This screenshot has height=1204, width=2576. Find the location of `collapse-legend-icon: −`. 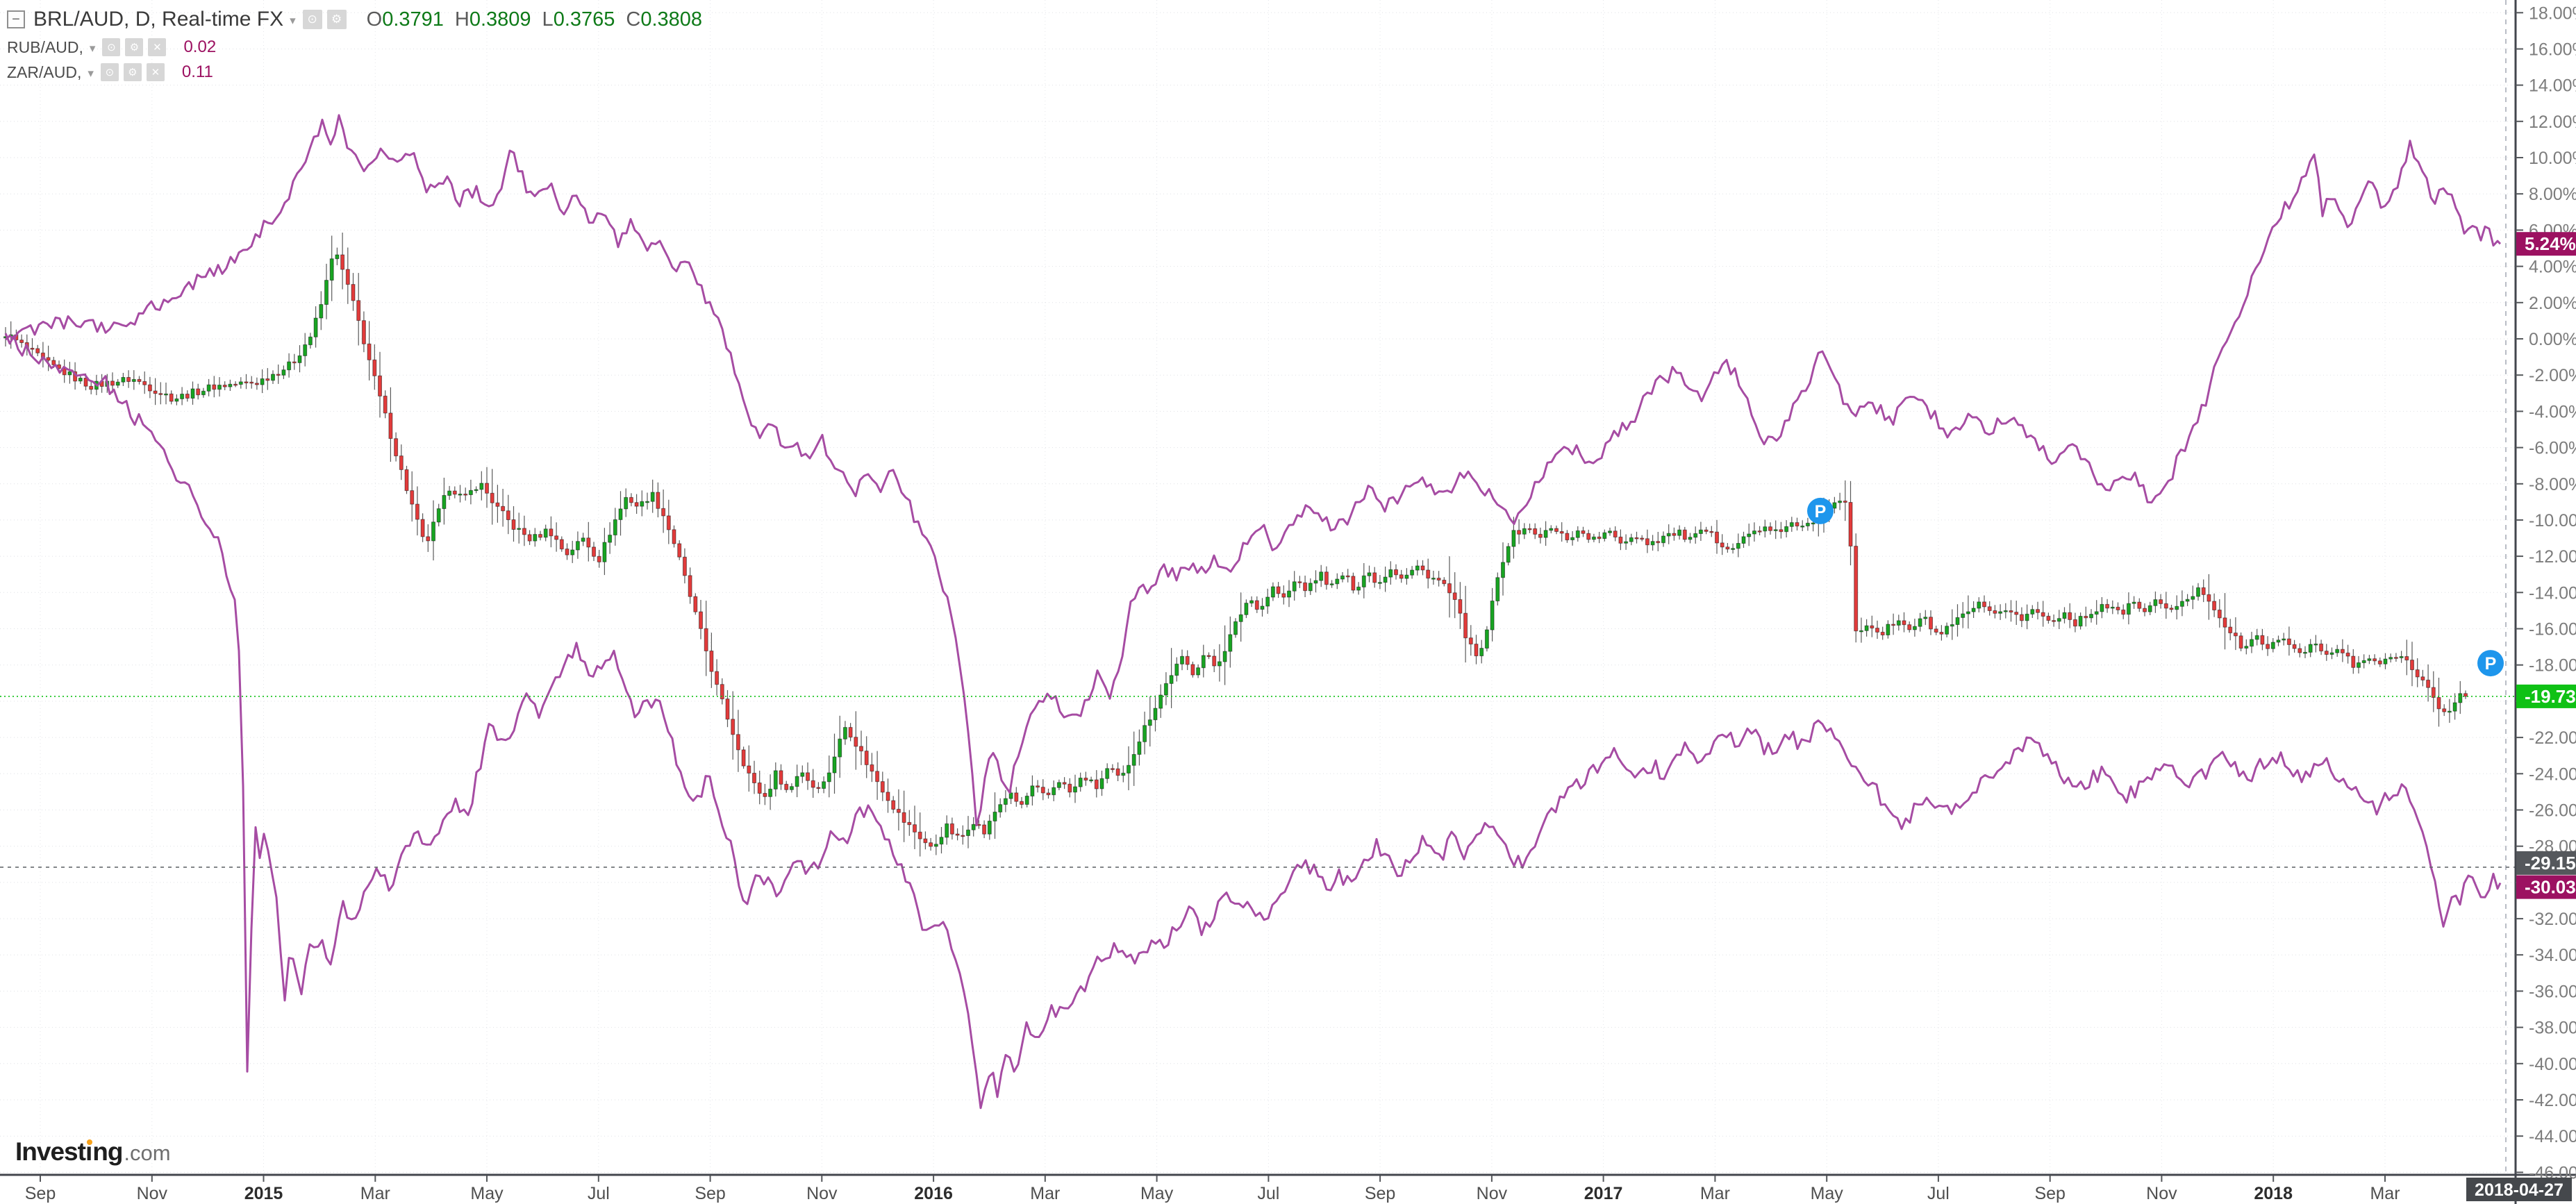

collapse-legend-icon: − is located at coordinates (16, 19).